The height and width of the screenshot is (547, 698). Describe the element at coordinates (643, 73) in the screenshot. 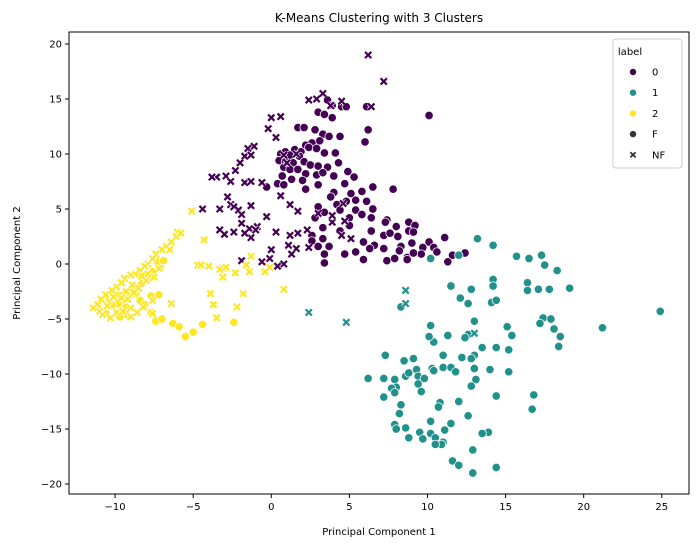

I see `legend-entry-0: 0` at that location.